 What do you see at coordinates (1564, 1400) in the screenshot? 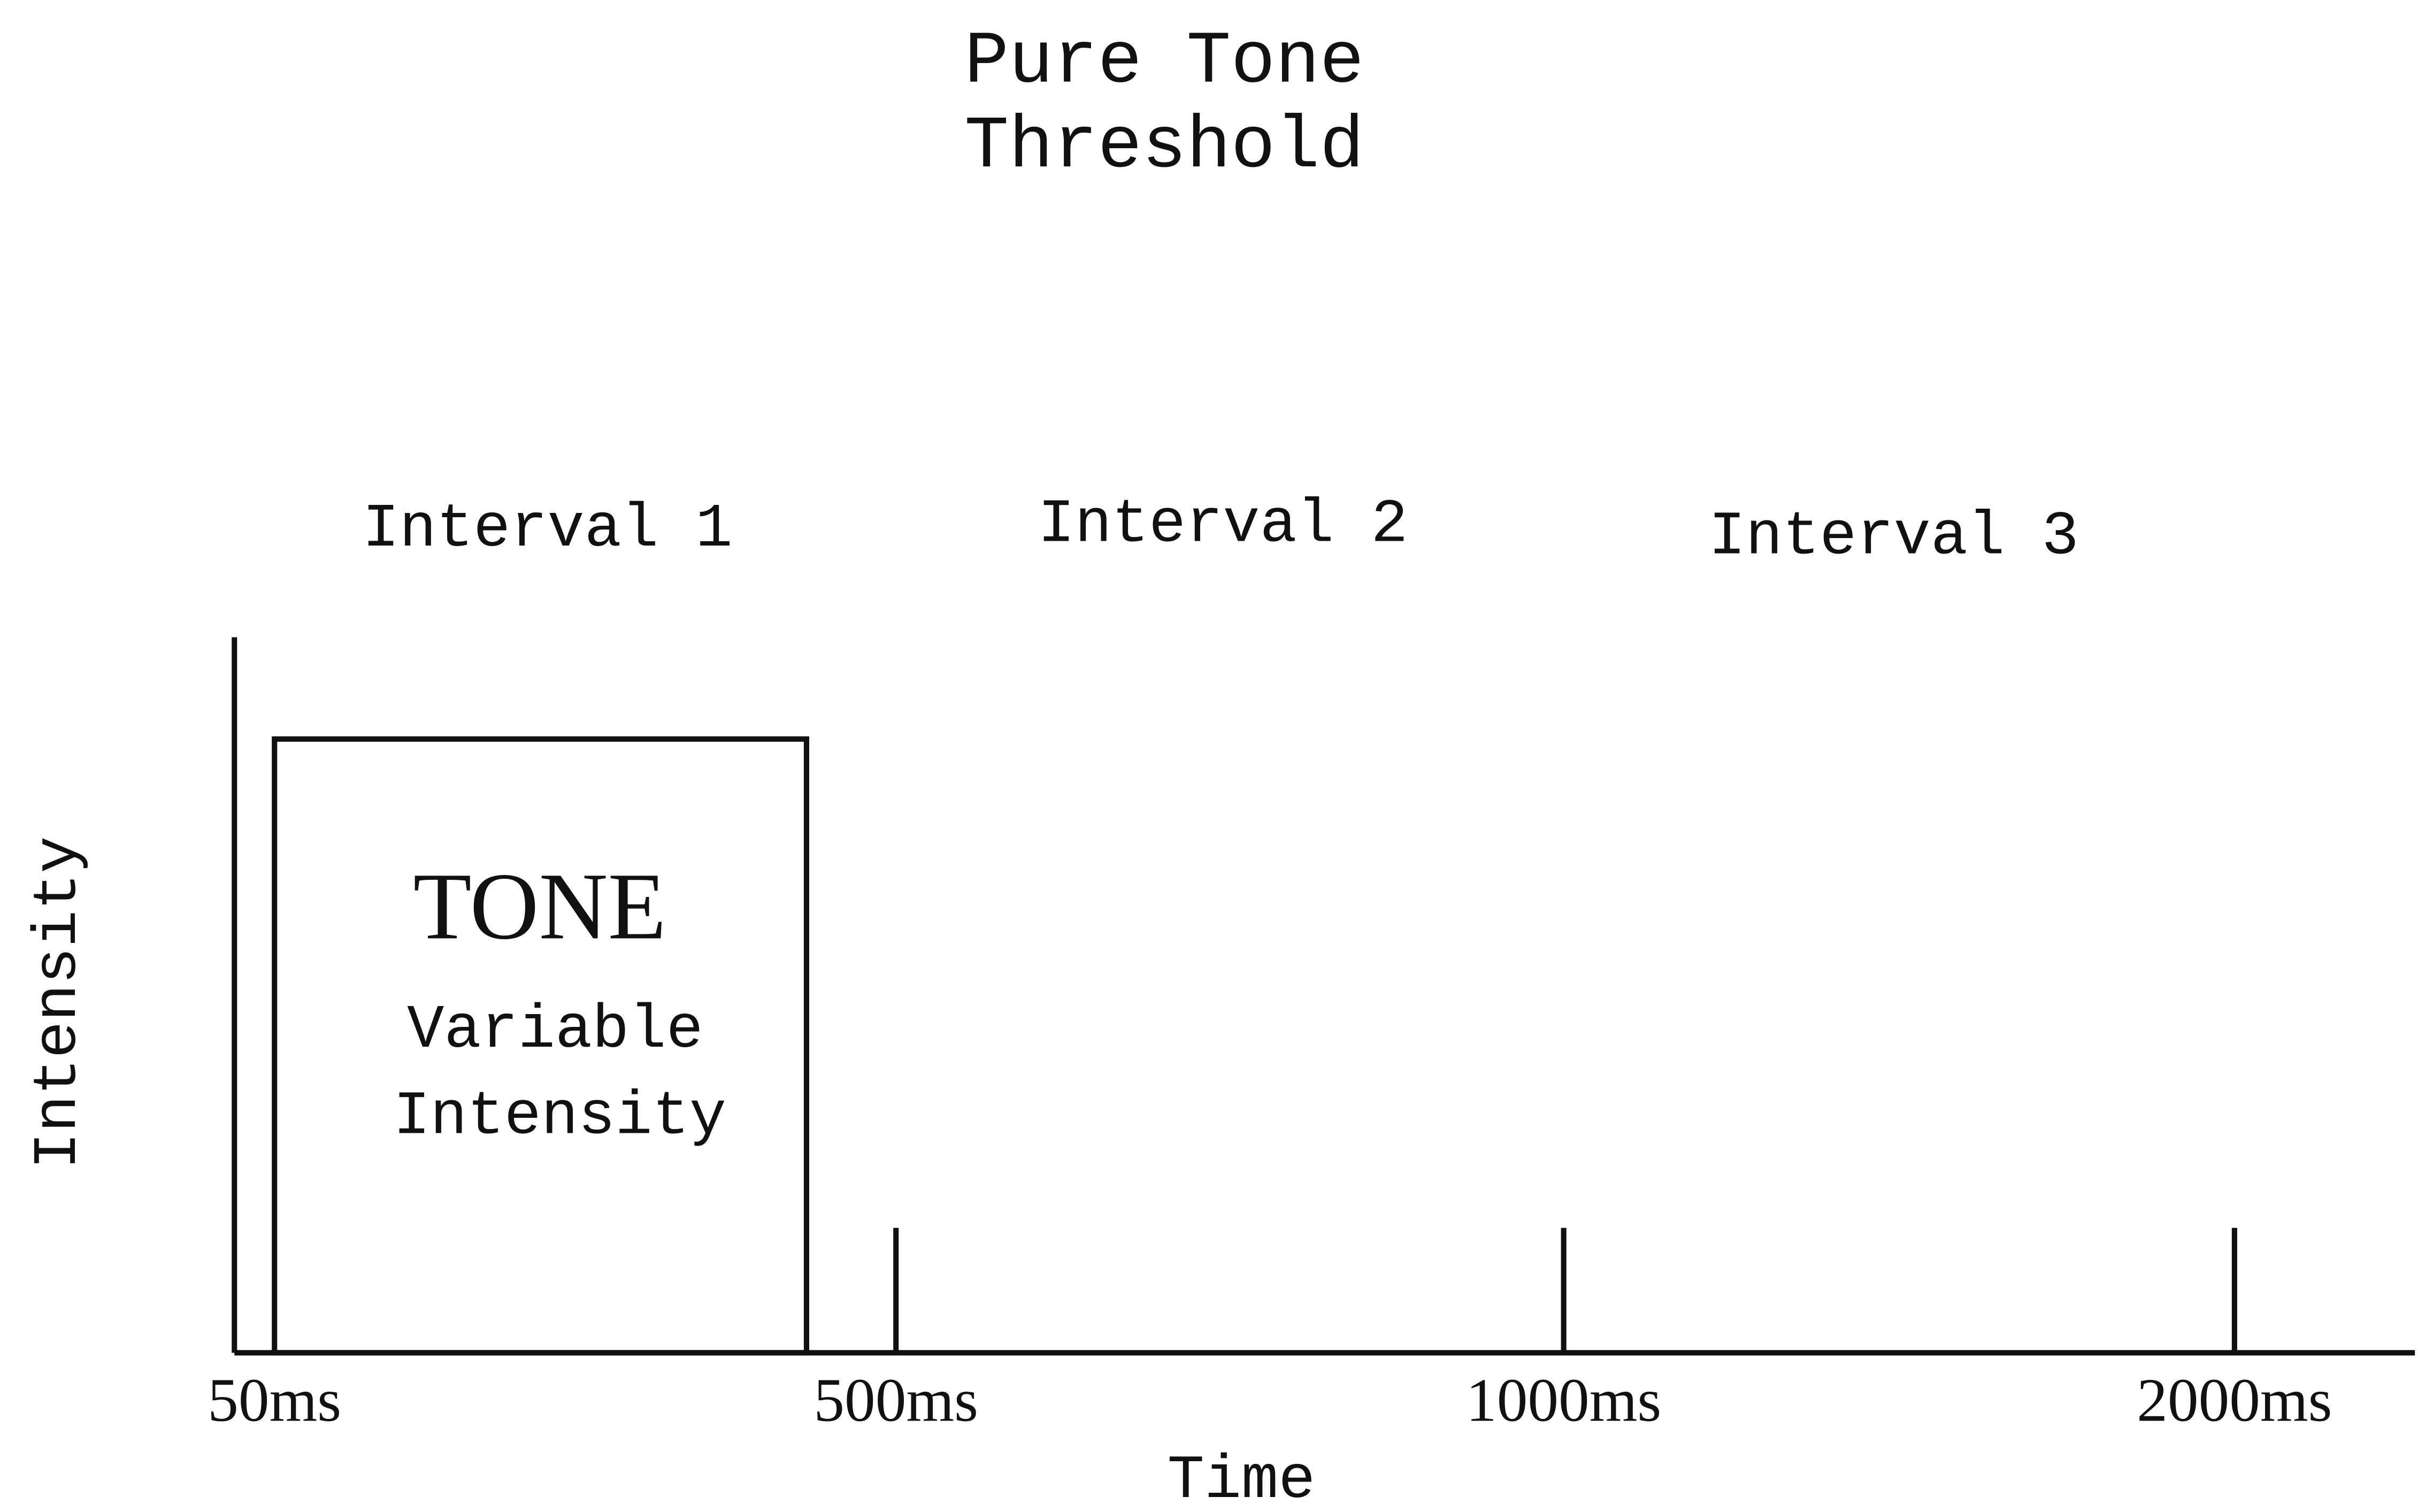
I see `tick-label: 1000ms` at bounding box center [1564, 1400].